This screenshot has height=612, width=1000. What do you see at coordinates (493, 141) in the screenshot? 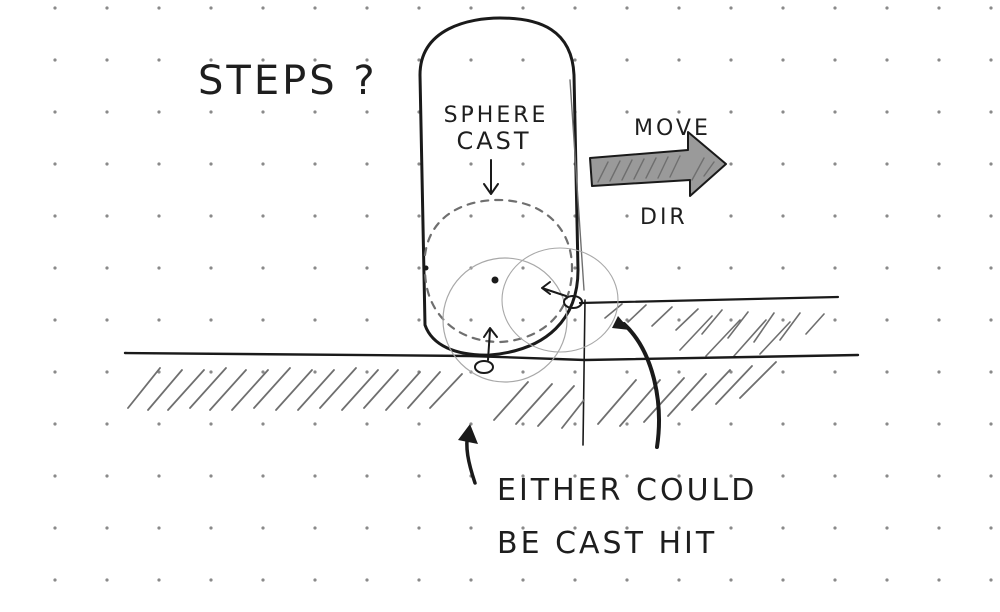
I see `sphere-cast-label-line2: CAST` at bounding box center [493, 141].